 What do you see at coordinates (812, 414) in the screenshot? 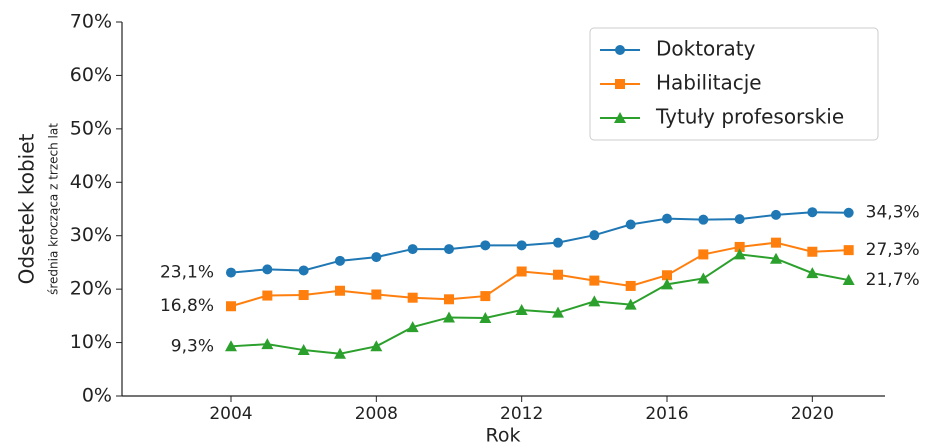
I see `x-tick-label: 2020` at bounding box center [812, 414].